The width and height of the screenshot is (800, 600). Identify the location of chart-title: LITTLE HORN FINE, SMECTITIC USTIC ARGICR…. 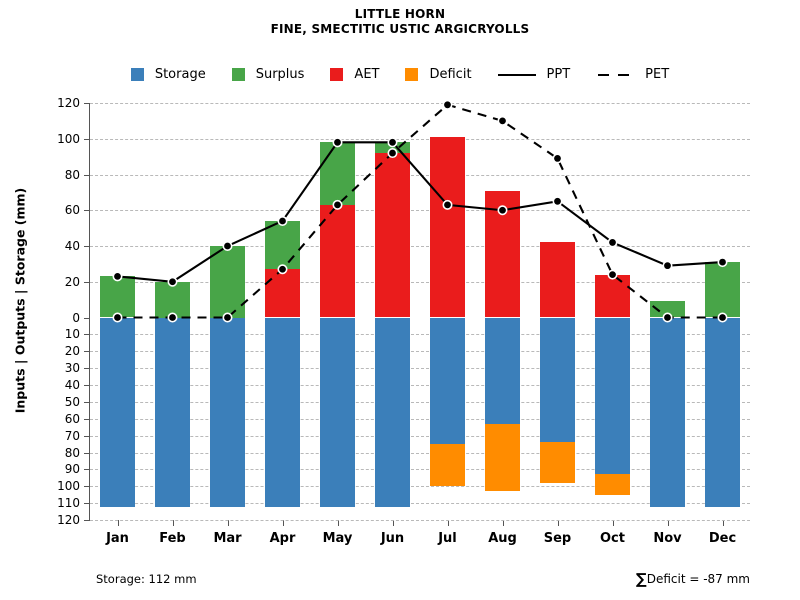
(400, 22).